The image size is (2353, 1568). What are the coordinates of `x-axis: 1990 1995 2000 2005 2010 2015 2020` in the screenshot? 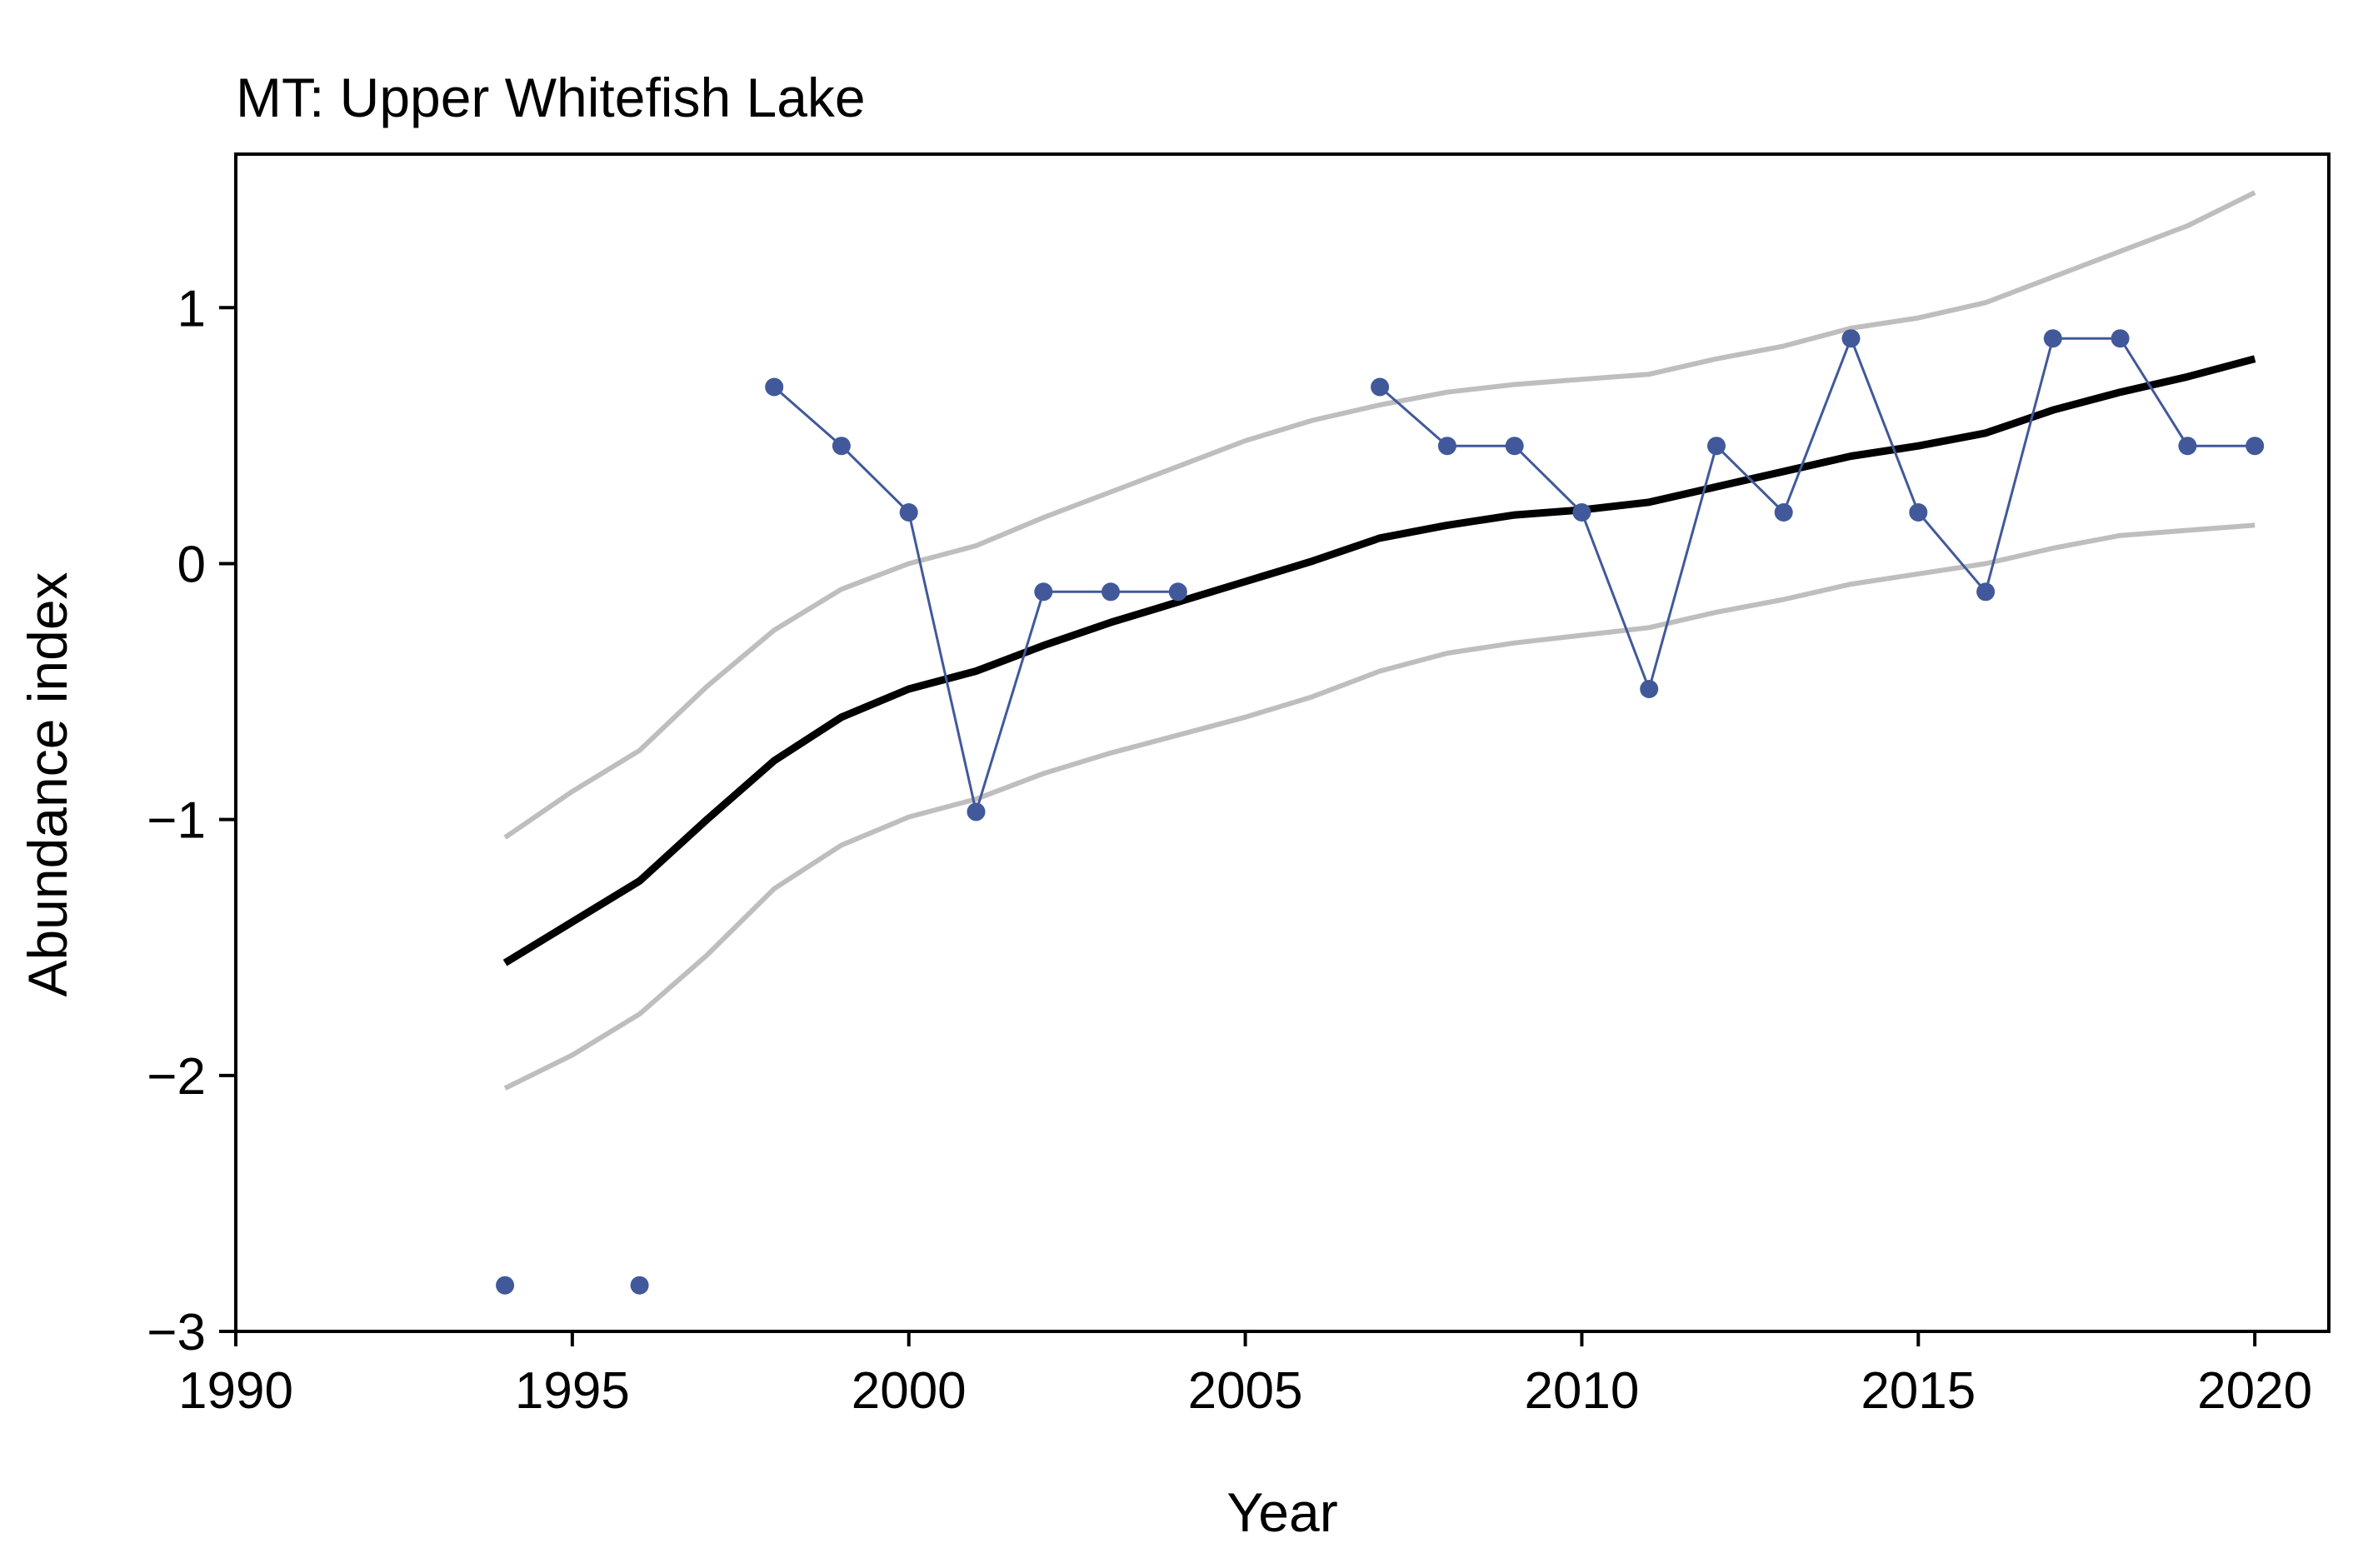 It's located at (1245, 1375).